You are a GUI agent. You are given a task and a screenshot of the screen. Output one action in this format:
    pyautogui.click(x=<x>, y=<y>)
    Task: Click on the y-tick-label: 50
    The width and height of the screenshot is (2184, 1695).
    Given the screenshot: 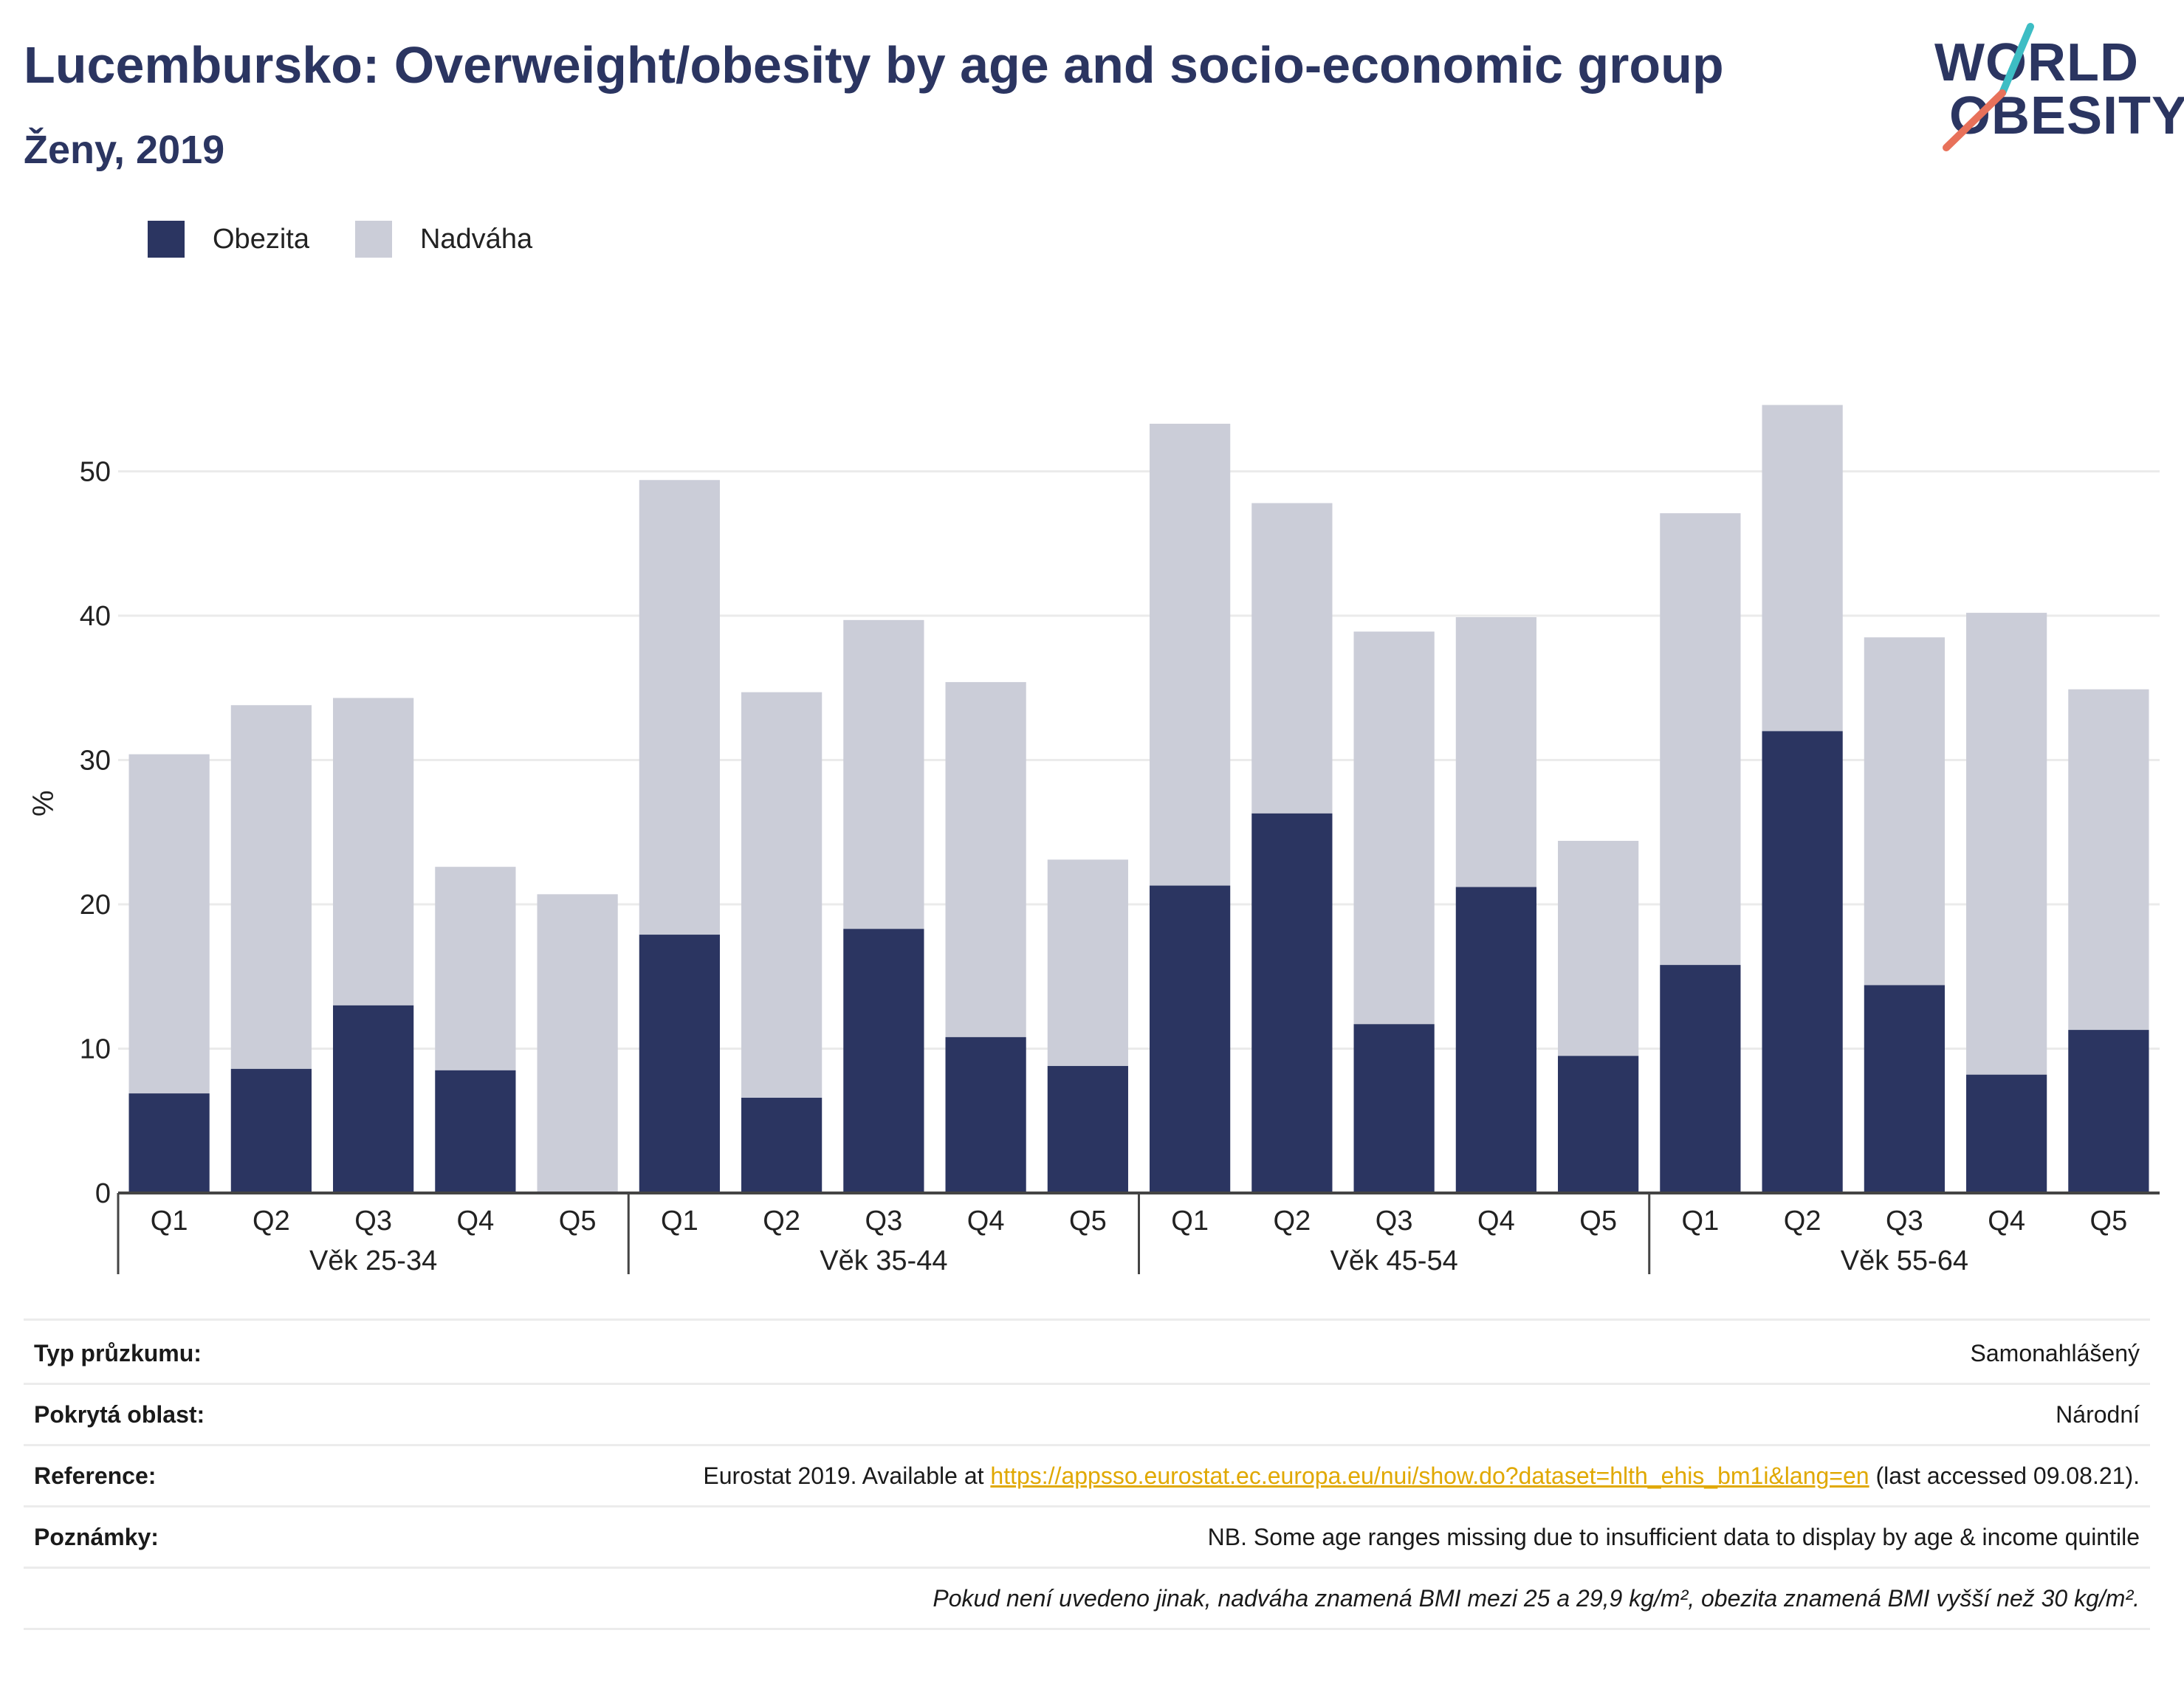 What is the action you would take?
    pyautogui.click(x=96, y=472)
    